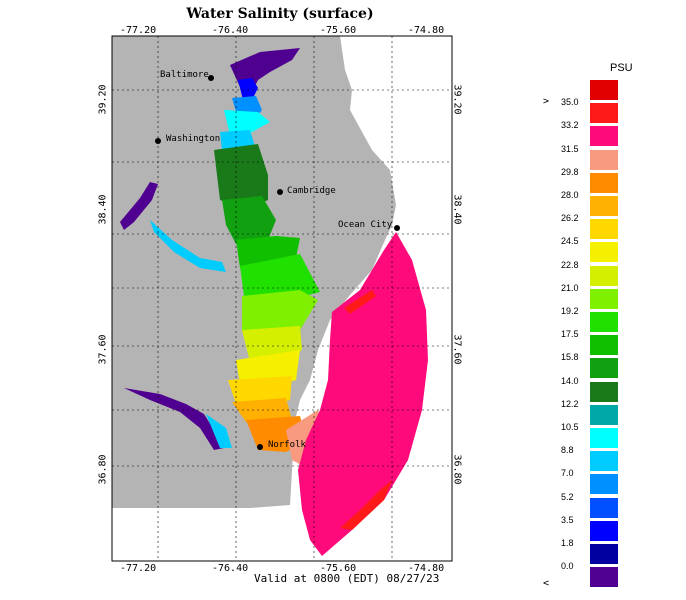 This screenshot has width=686, height=600. What do you see at coordinates (287, 445) in the screenshot?
I see `city-label-norfolk: Norfolk` at bounding box center [287, 445].